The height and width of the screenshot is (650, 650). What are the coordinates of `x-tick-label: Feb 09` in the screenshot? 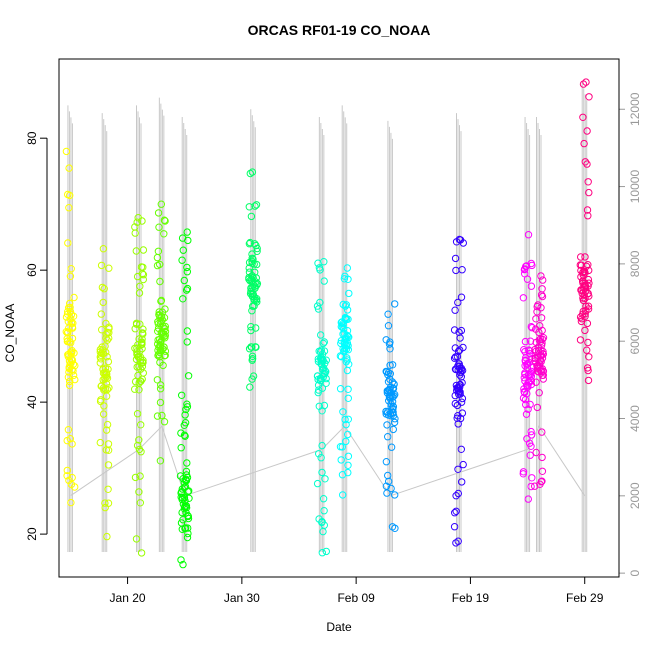 It's located at (356, 598).